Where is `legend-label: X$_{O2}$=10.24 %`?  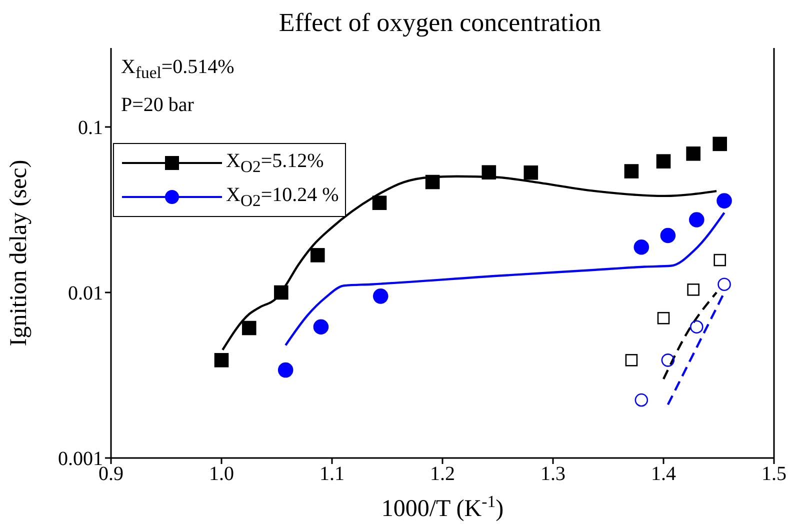 legend-label: X$_{O2}$=10.24 % is located at coordinates (282, 197).